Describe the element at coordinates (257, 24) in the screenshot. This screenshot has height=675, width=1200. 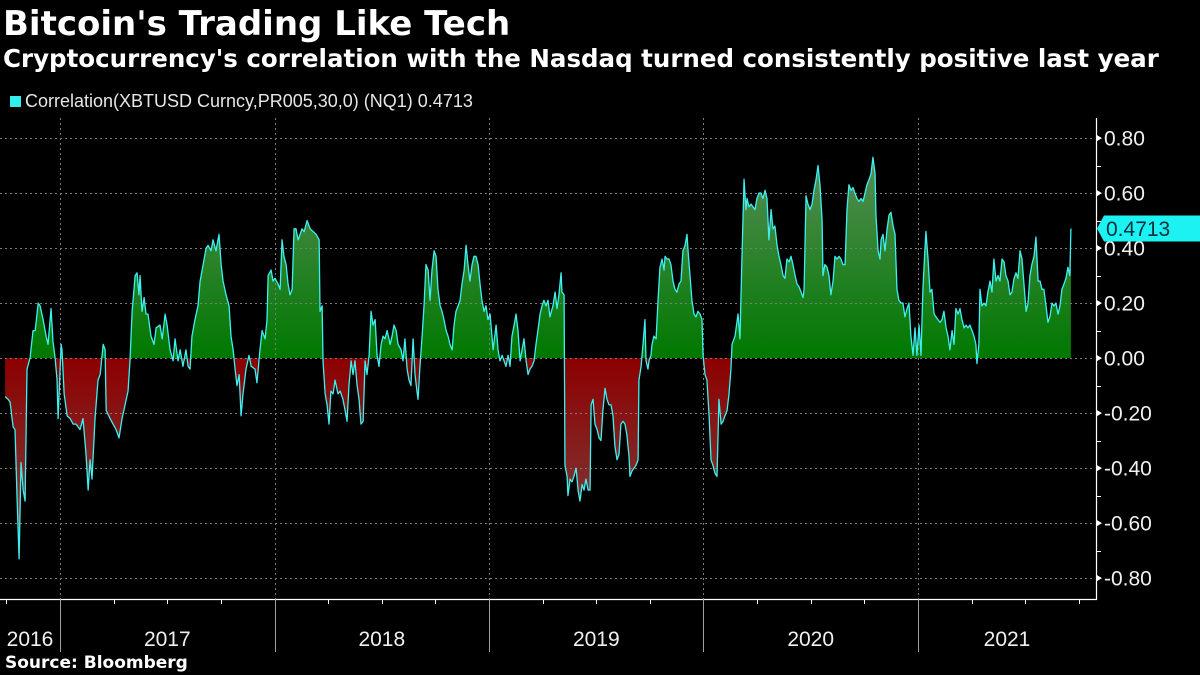
I see `chart-title: Bitcoin's Trading Like Tech` at that location.